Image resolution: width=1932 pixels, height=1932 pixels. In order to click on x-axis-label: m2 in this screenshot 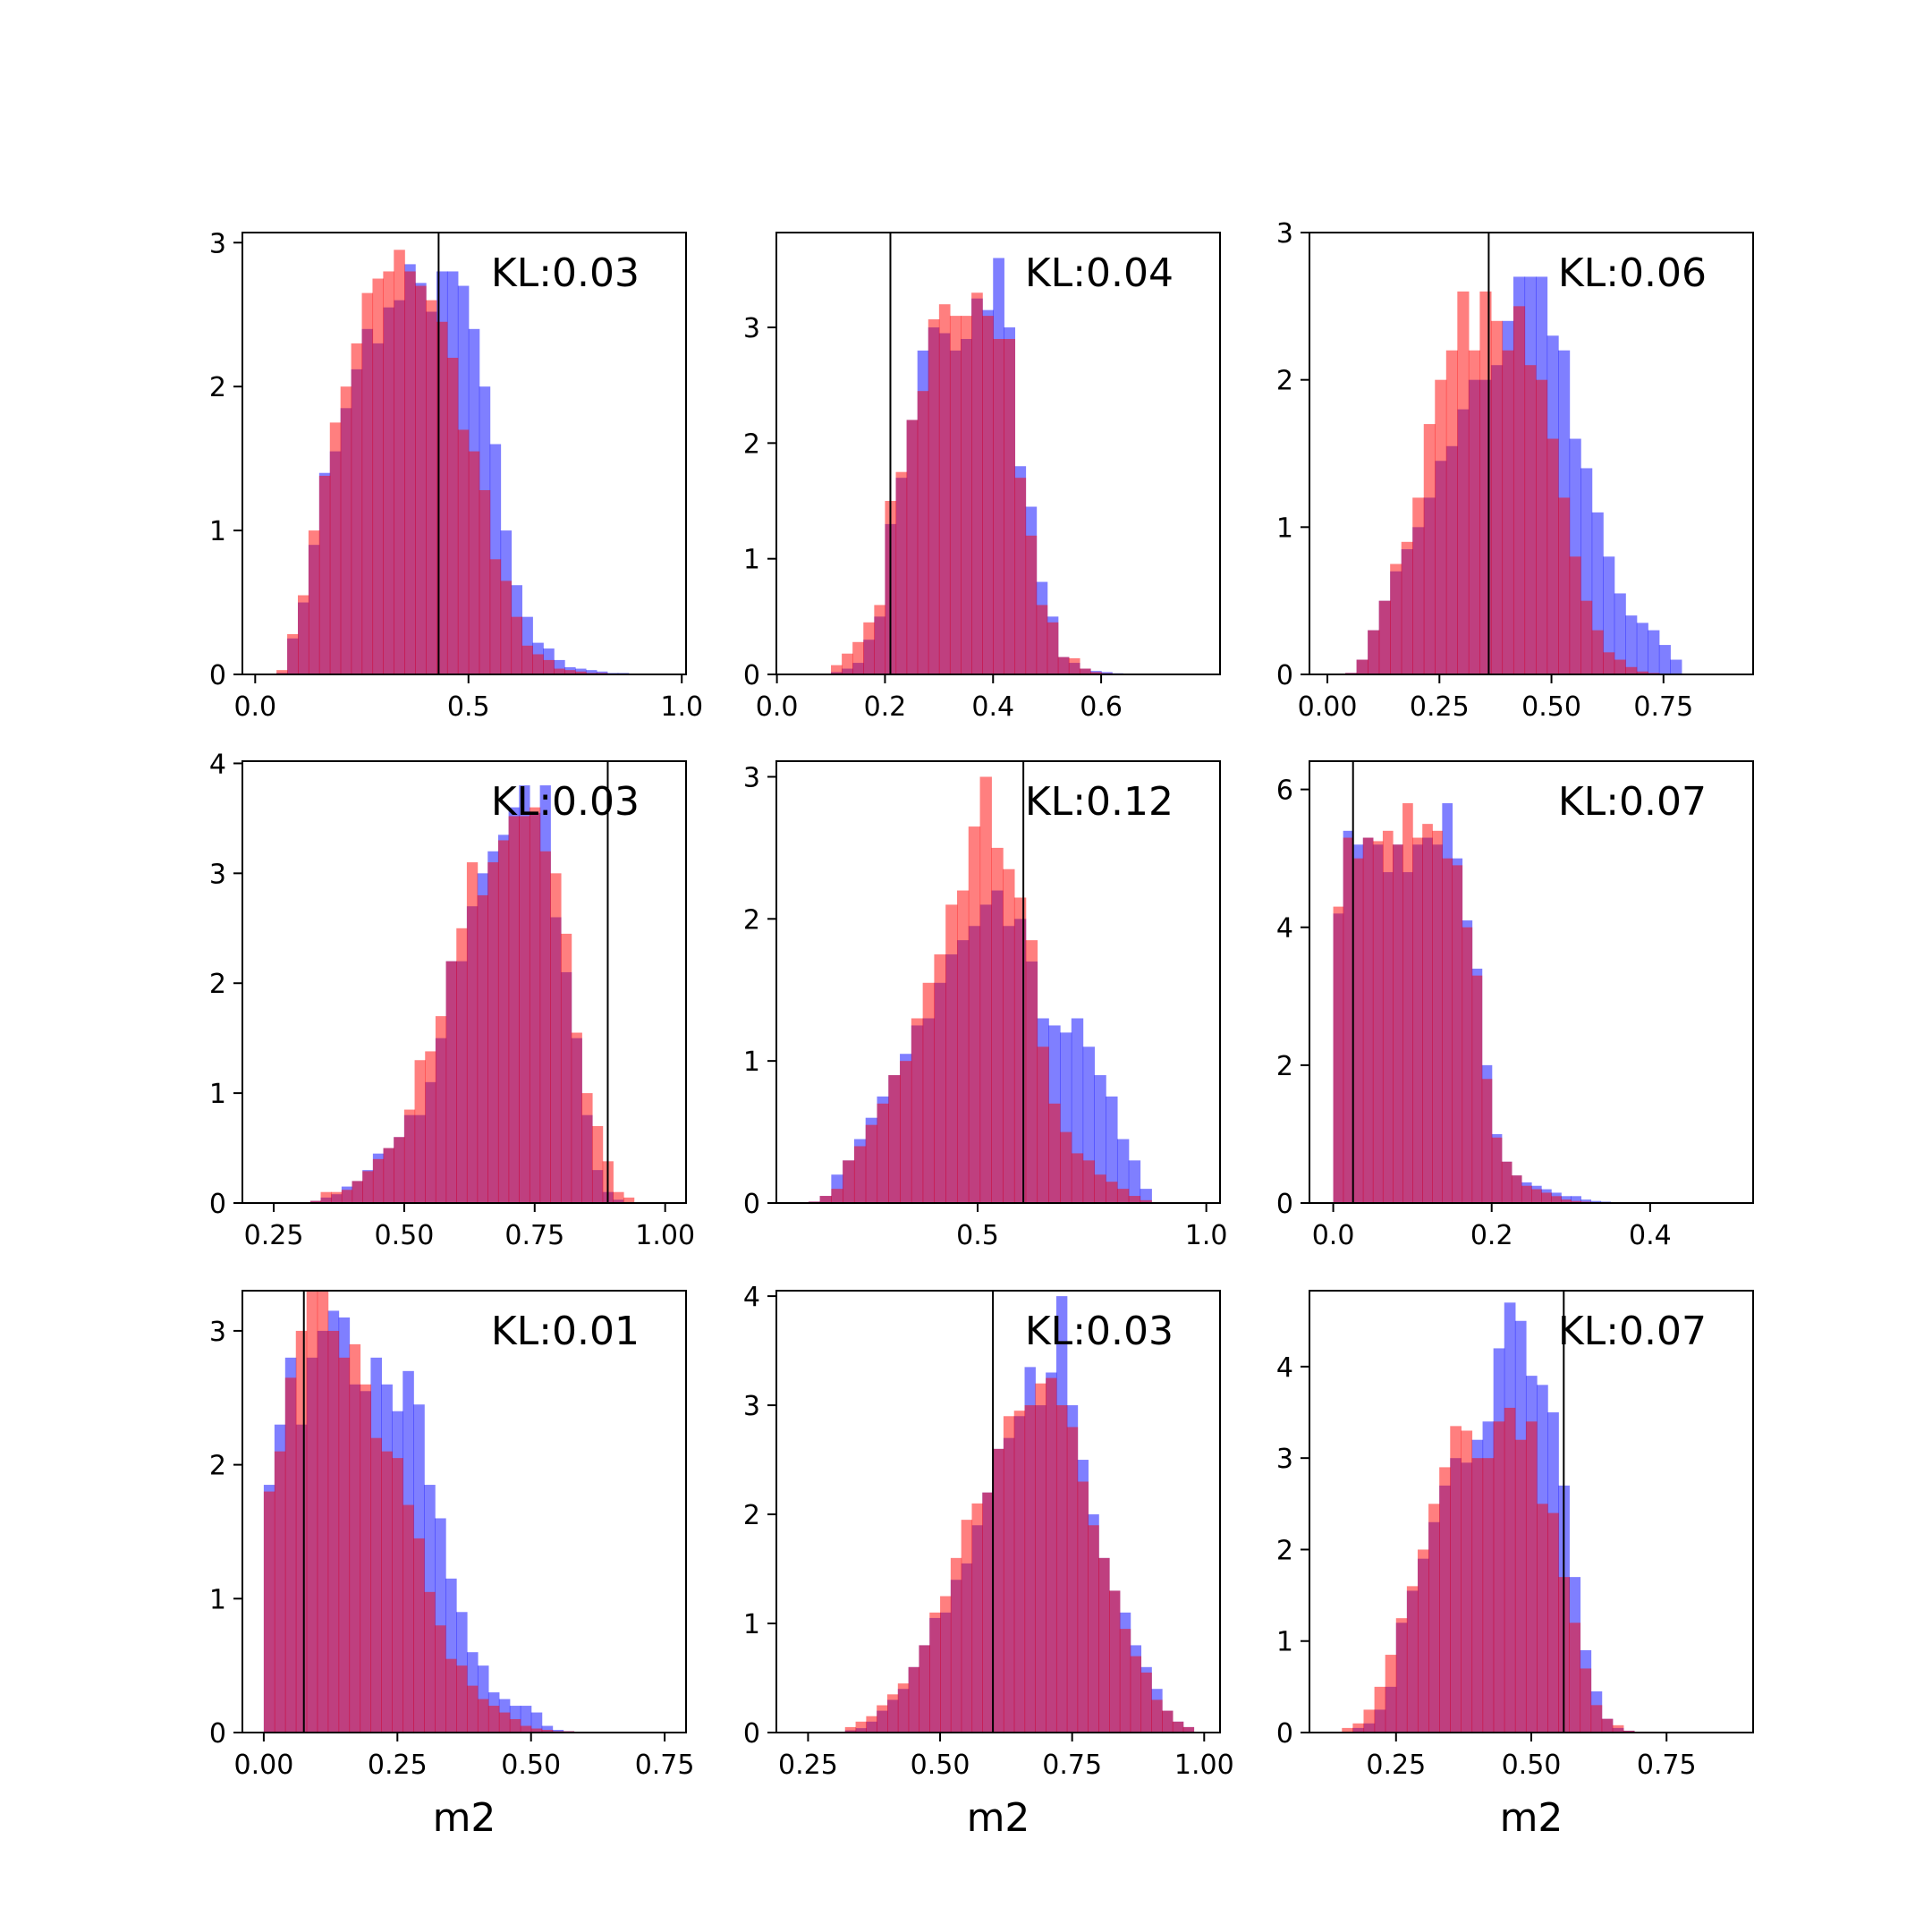, I will do `click(998, 1818)`.